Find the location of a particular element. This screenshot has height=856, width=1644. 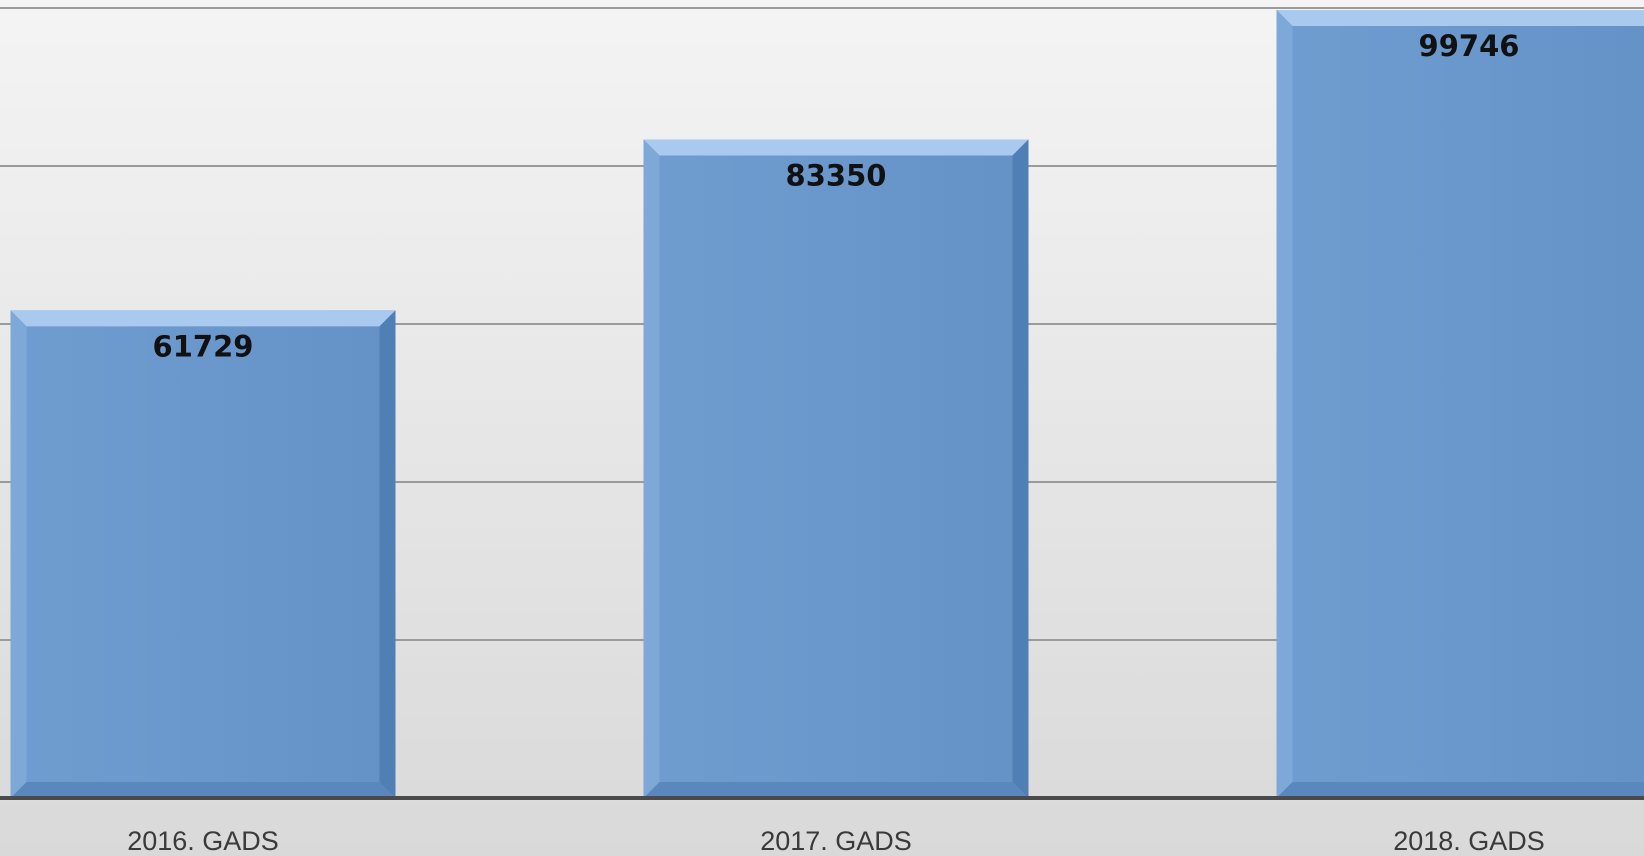

x-tick-label-2: 2017. GADS is located at coordinates (836, 841).